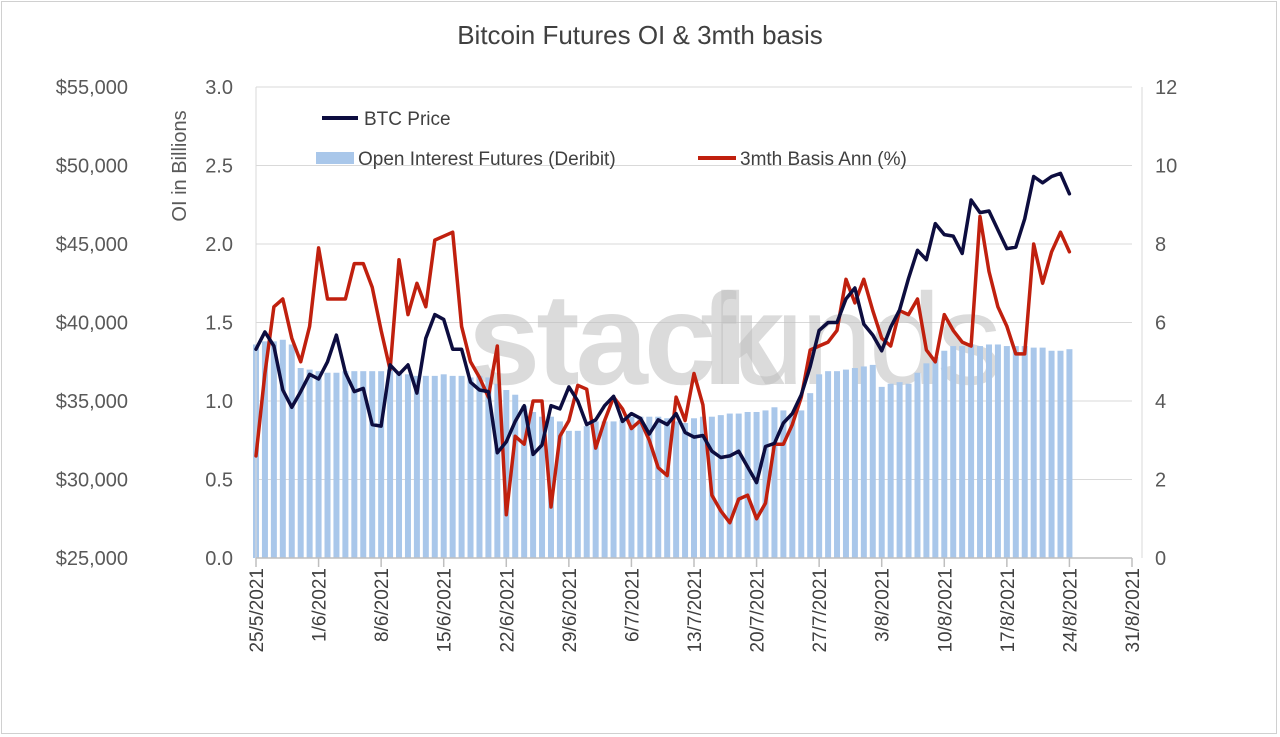 This screenshot has width=1280, height=737. Describe the element at coordinates (1070, 610) in the screenshot. I see `x-tick-label: 24/8/2021` at that location.